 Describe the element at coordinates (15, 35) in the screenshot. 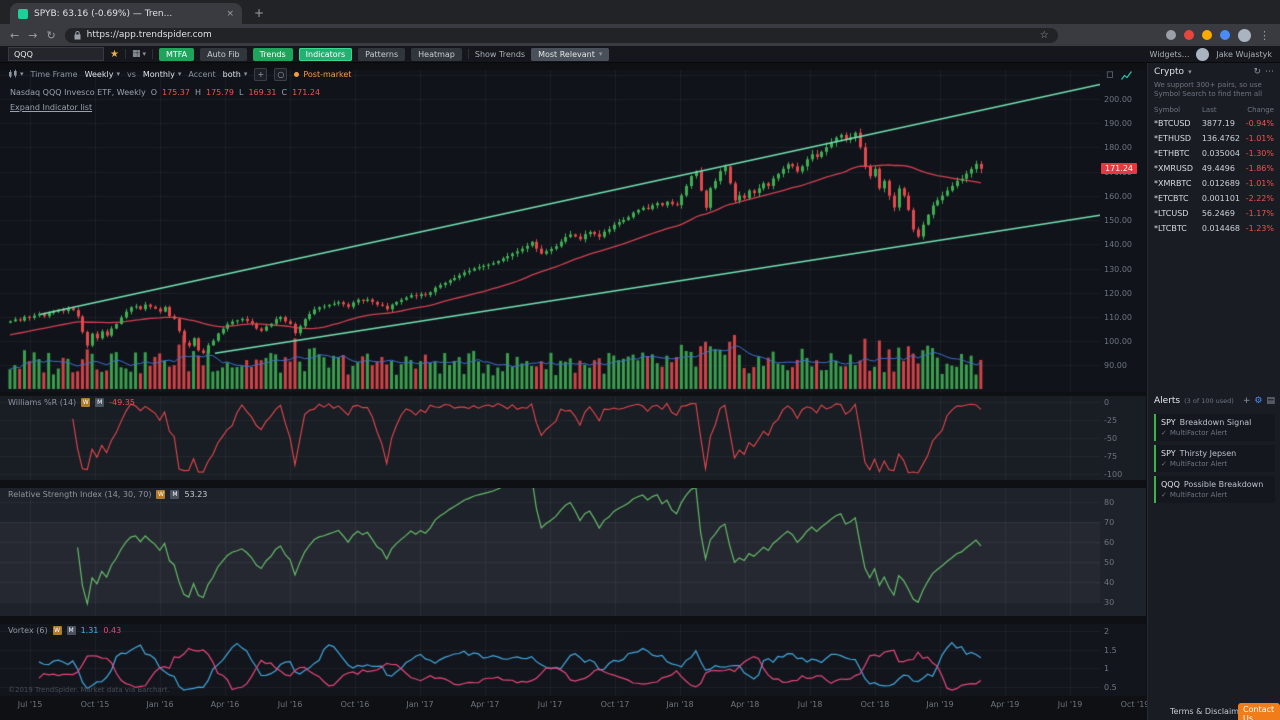

I see `back-icon: ←` at that location.